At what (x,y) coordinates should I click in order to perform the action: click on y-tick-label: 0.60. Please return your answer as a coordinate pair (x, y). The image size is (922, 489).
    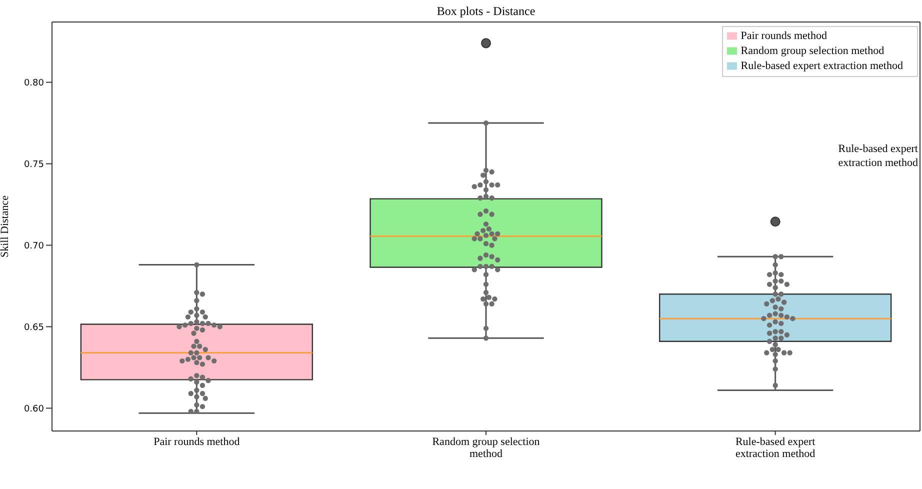
    Looking at the image, I should click on (34, 409).